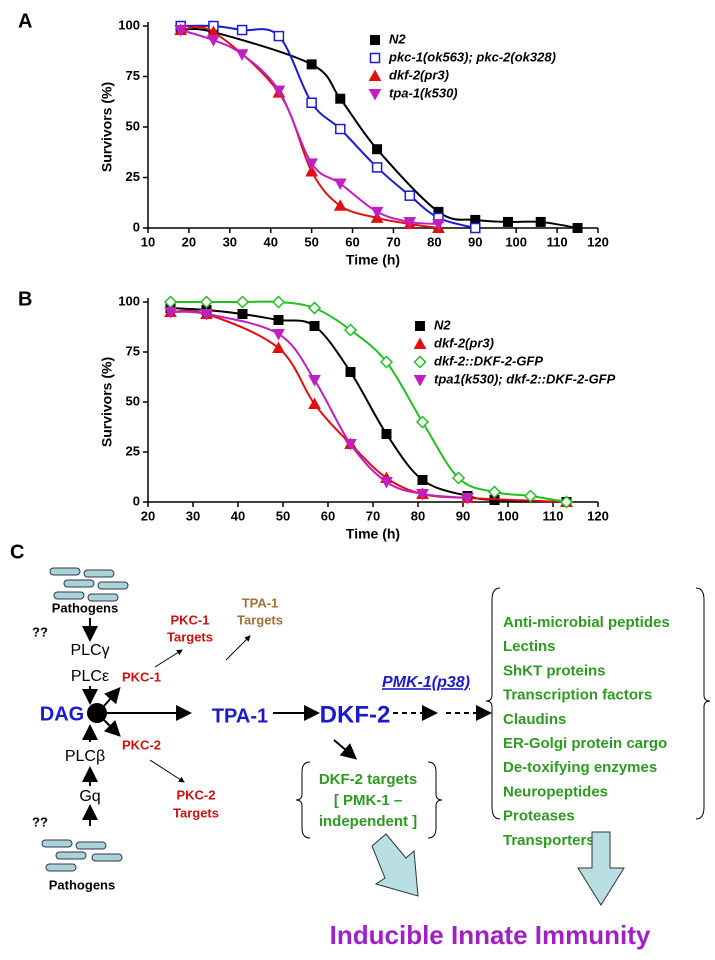 The height and width of the screenshot is (960, 715). I want to click on effector: Transcription factors, so click(577, 695).